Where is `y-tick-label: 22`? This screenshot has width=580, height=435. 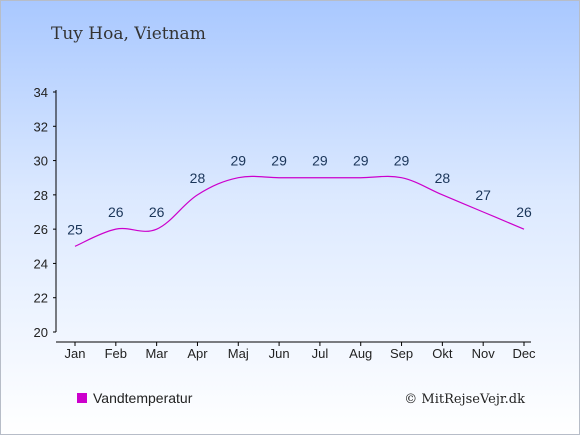 y-tick-label: 22 is located at coordinates (41, 298).